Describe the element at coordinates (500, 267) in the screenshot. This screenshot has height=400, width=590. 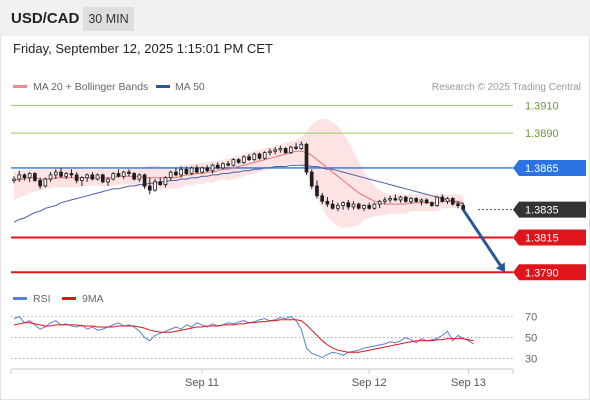
I see `projection-arrow-head` at that location.